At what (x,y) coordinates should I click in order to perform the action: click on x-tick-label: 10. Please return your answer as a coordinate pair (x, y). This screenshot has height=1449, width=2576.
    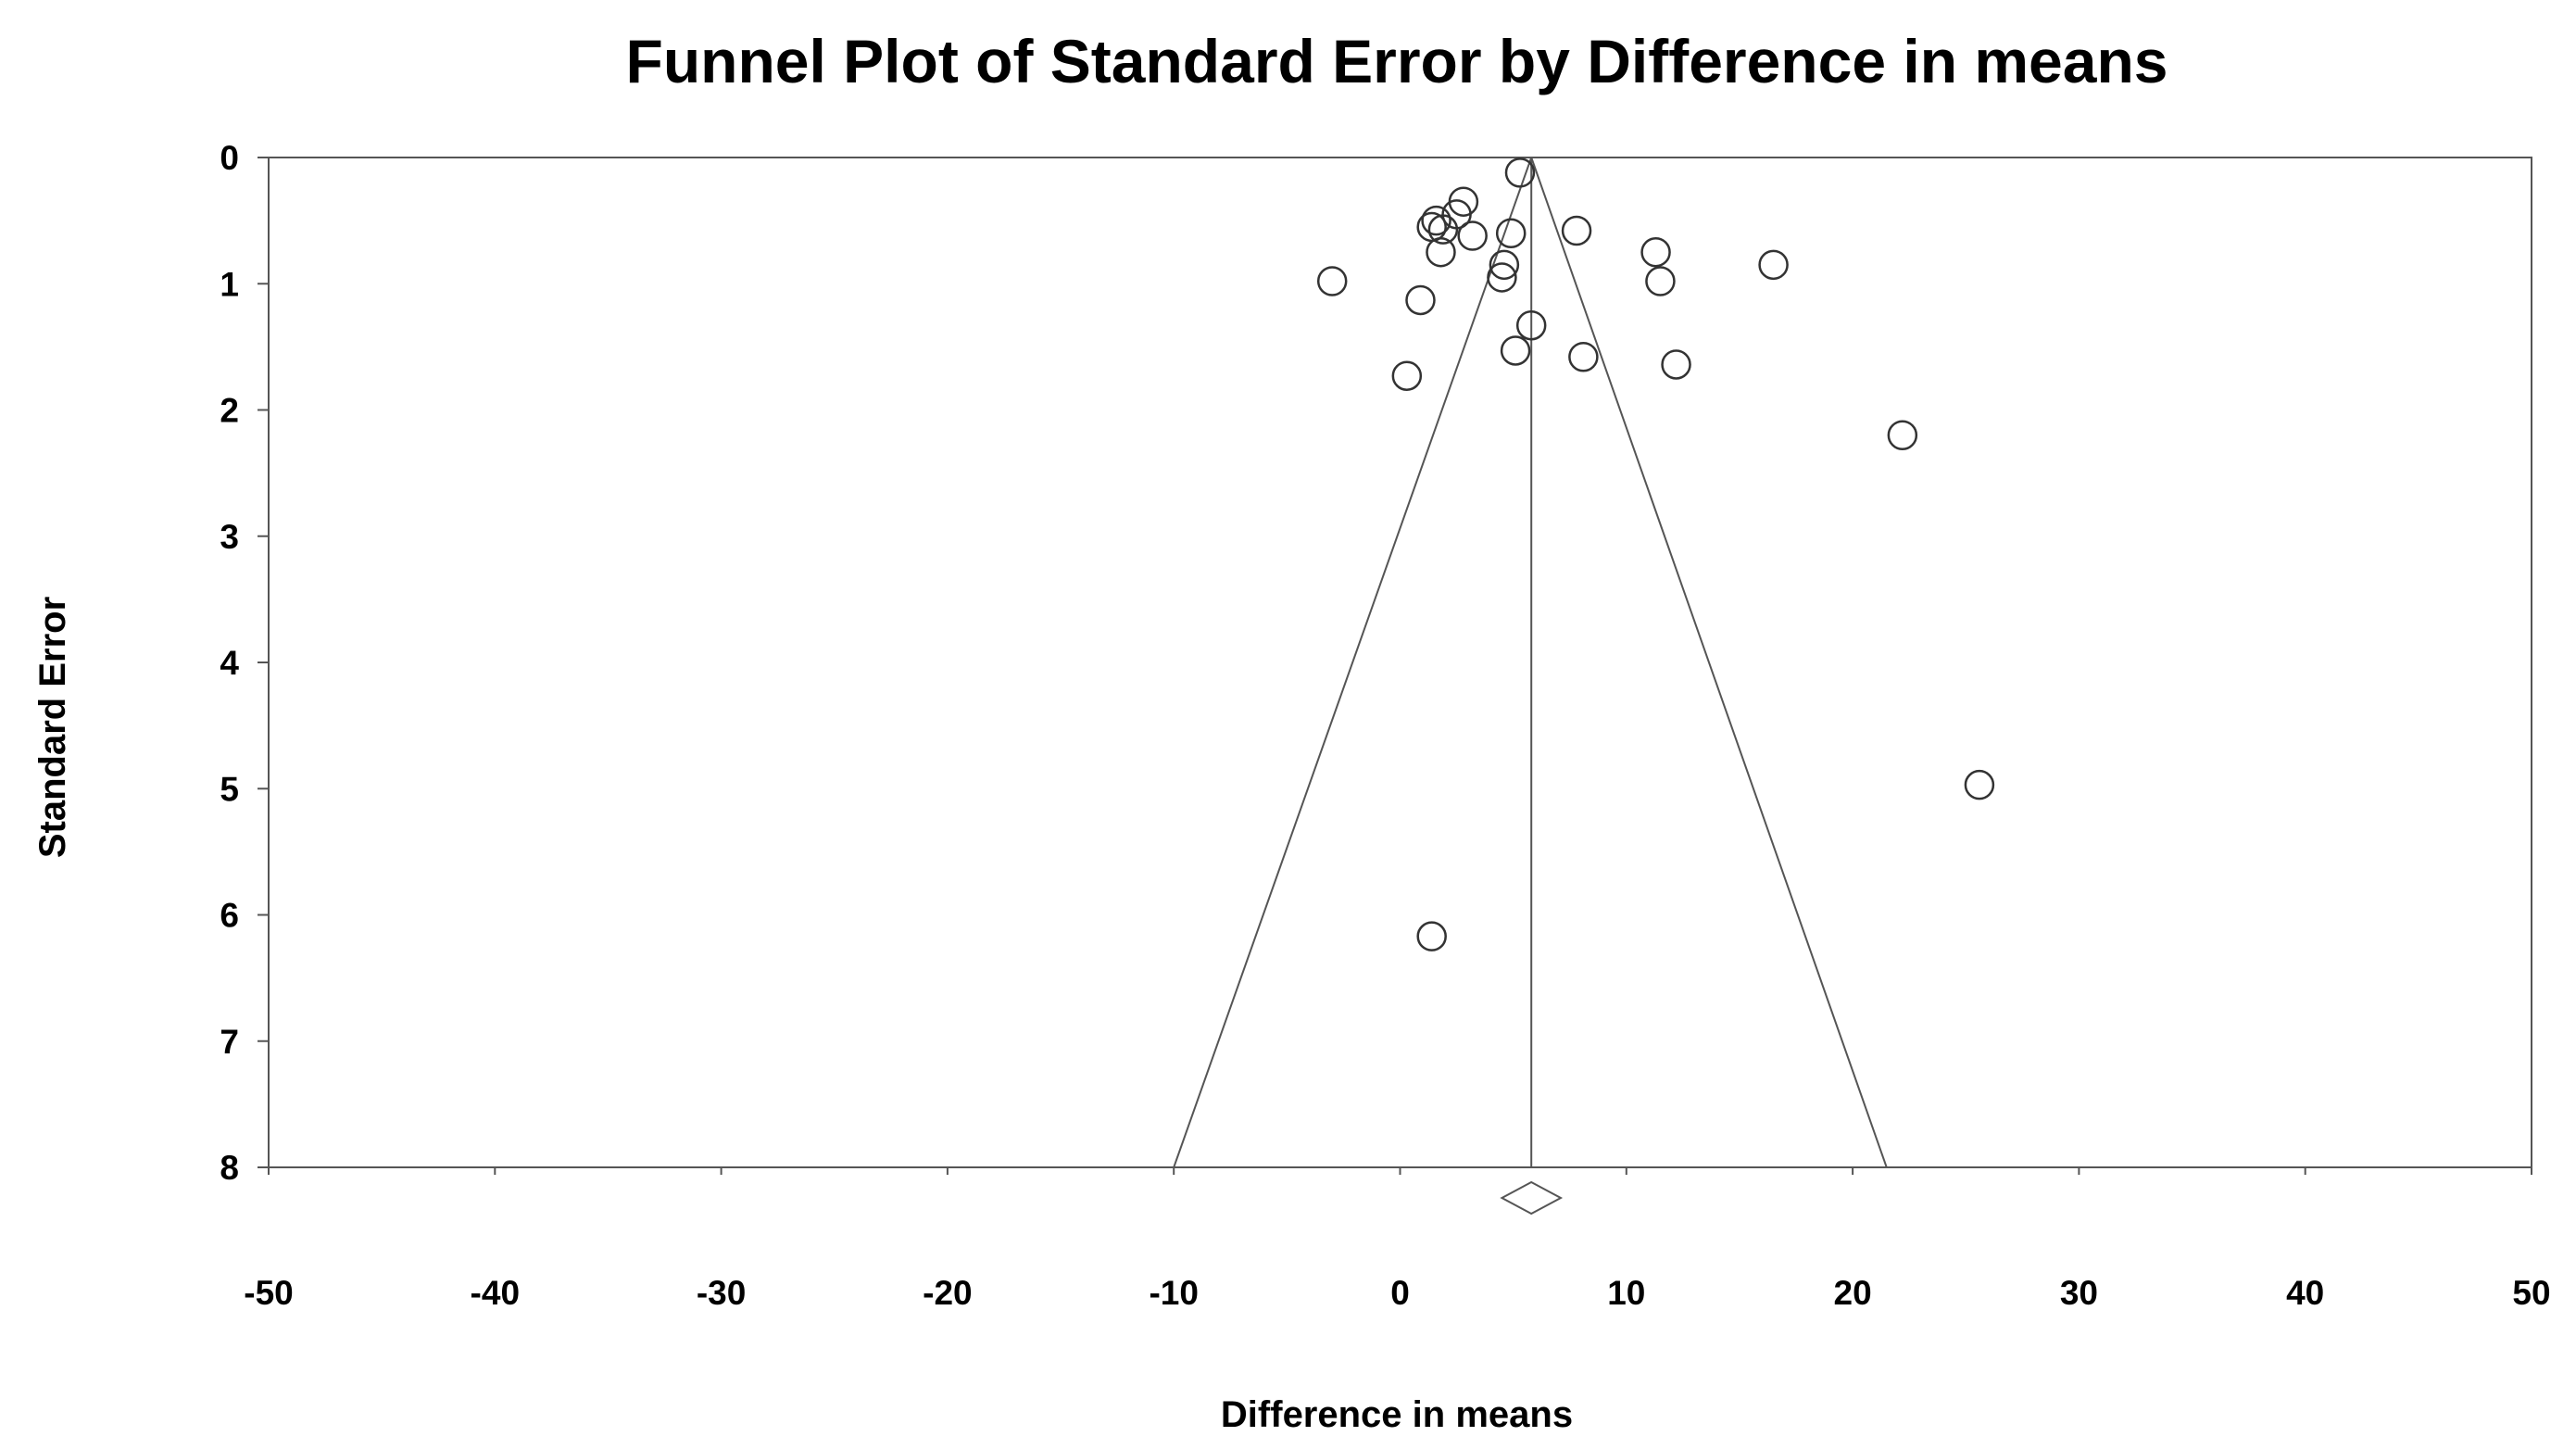
    Looking at the image, I should click on (1626, 1293).